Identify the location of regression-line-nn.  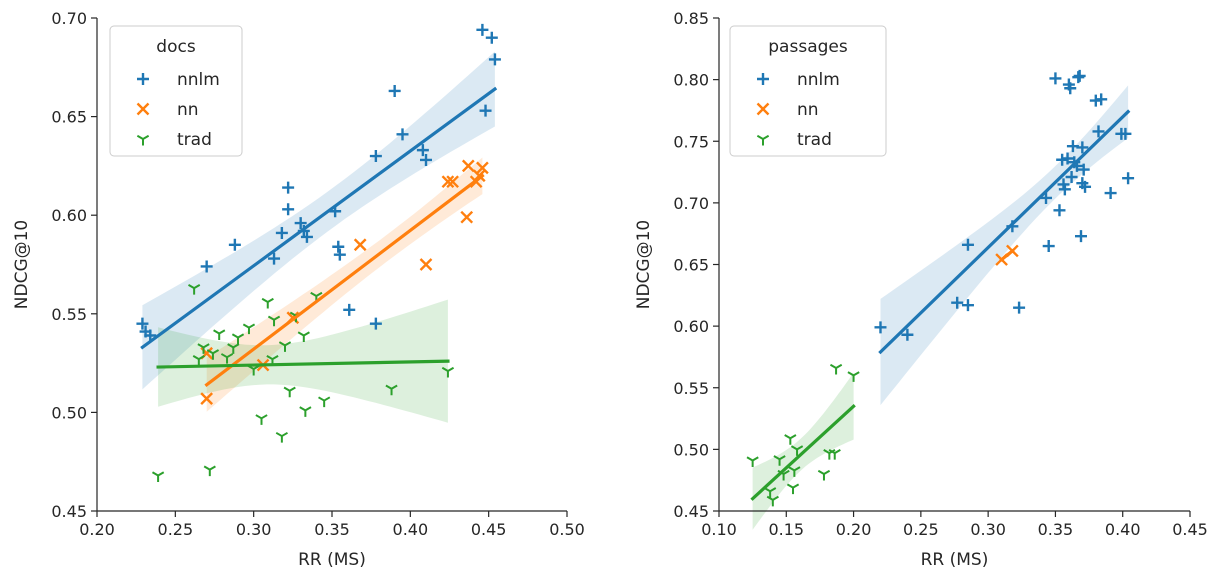
(1007, 255).